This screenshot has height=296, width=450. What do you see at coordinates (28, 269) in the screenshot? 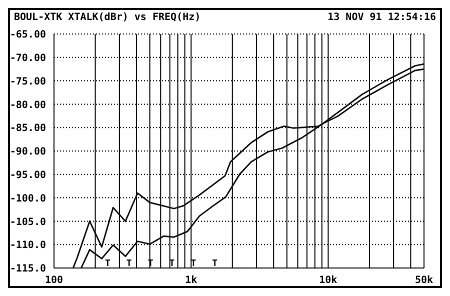
I see `y-tick-label: -115.0` at bounding box center [28, 269].